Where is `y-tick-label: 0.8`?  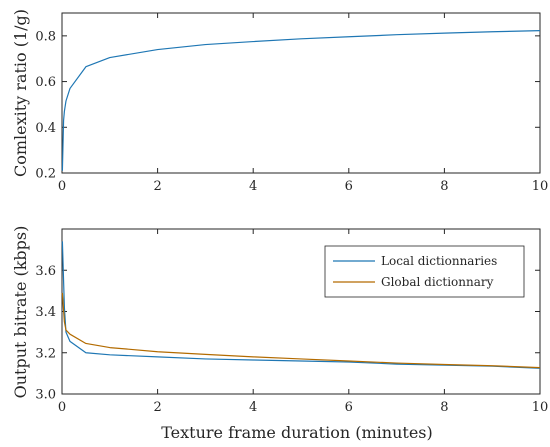
y-tick-label: 0.8 is located at coordinates (45, 36).